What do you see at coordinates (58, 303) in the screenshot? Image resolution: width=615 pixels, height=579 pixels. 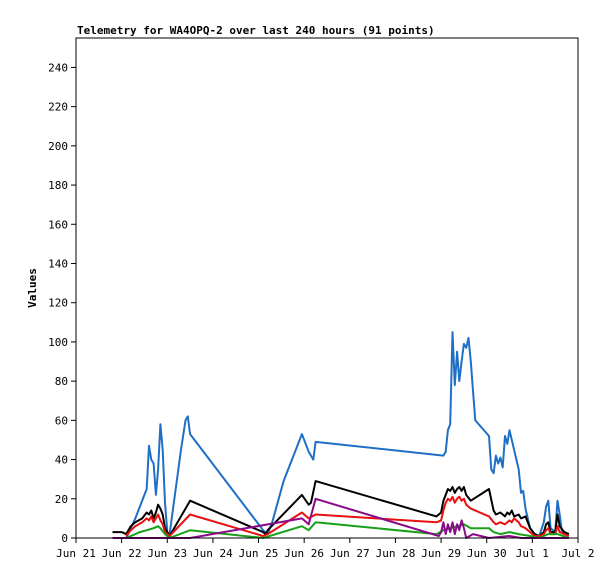 I see `y-tick-label: 120` at bounding box center [58, 303].